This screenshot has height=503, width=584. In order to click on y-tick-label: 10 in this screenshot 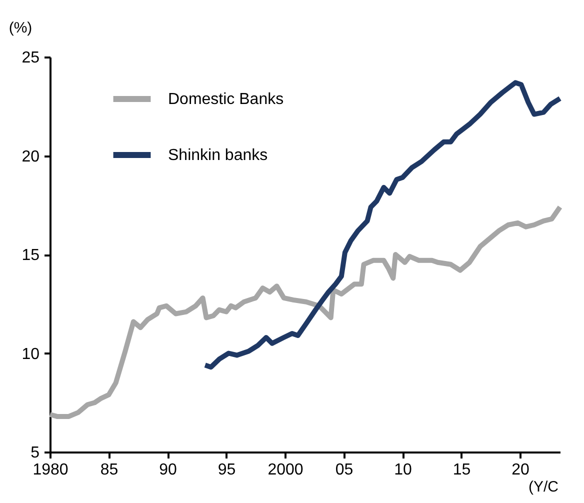, I will do `click(31, 354)`.